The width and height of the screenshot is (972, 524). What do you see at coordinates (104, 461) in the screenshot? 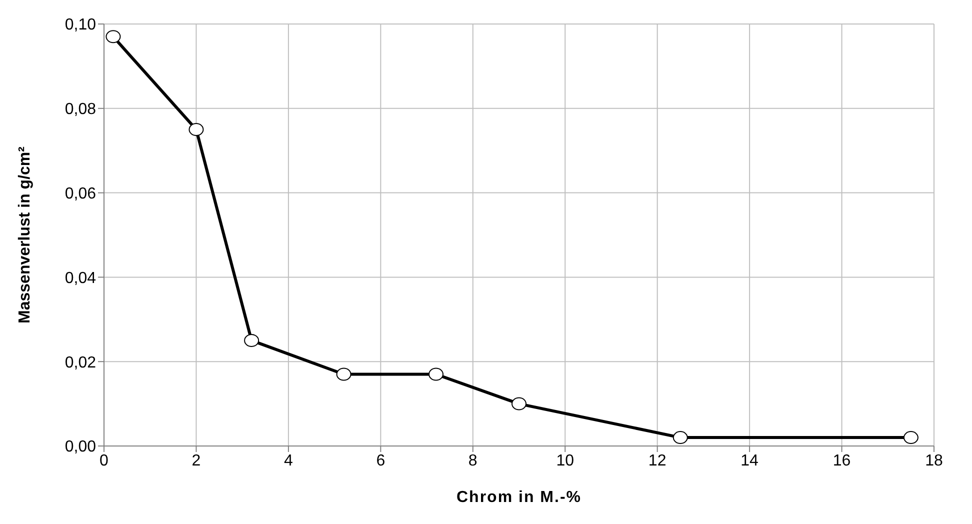
I see `x-tick-label: 0` at bounding box center [104, 461].